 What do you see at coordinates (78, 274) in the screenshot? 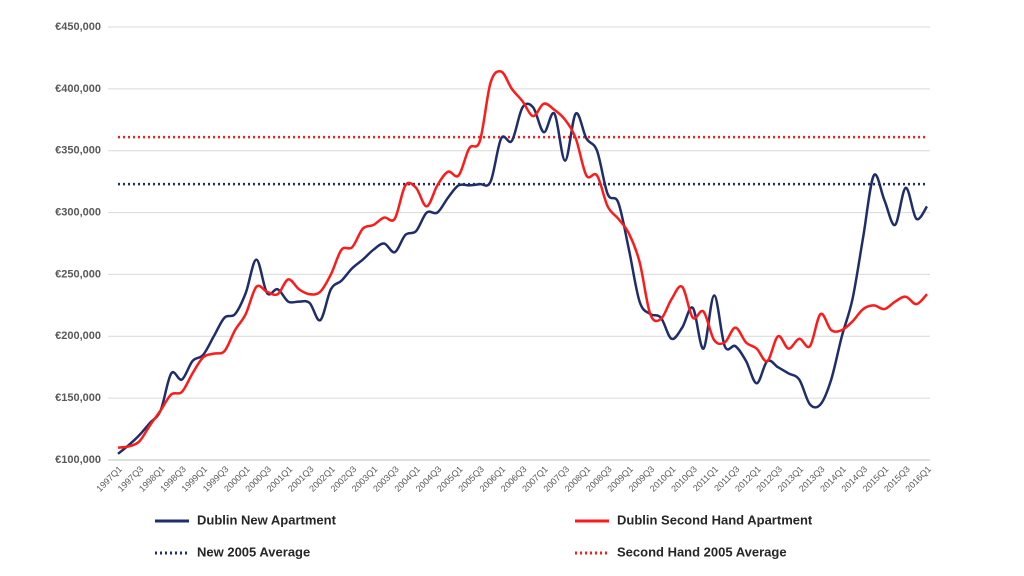
I see `y-tick-label: €250,000` at bounding box center [78, 274].